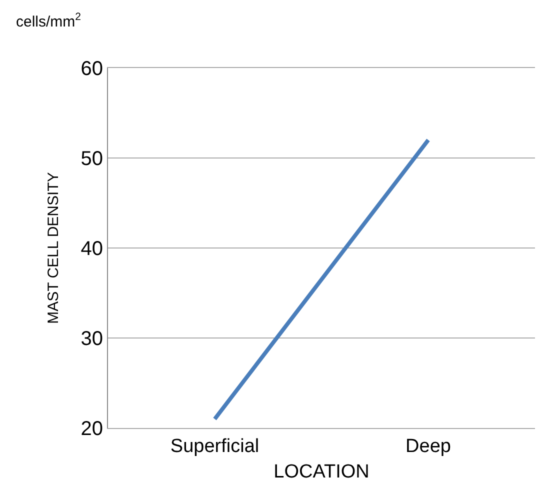 The height and width of the screenshot is (501, 537). What do you see at coordinates (49, 20) in the screenshot?
I see `text: cells/mm$^{2}$` at bounding box center [49, 20].